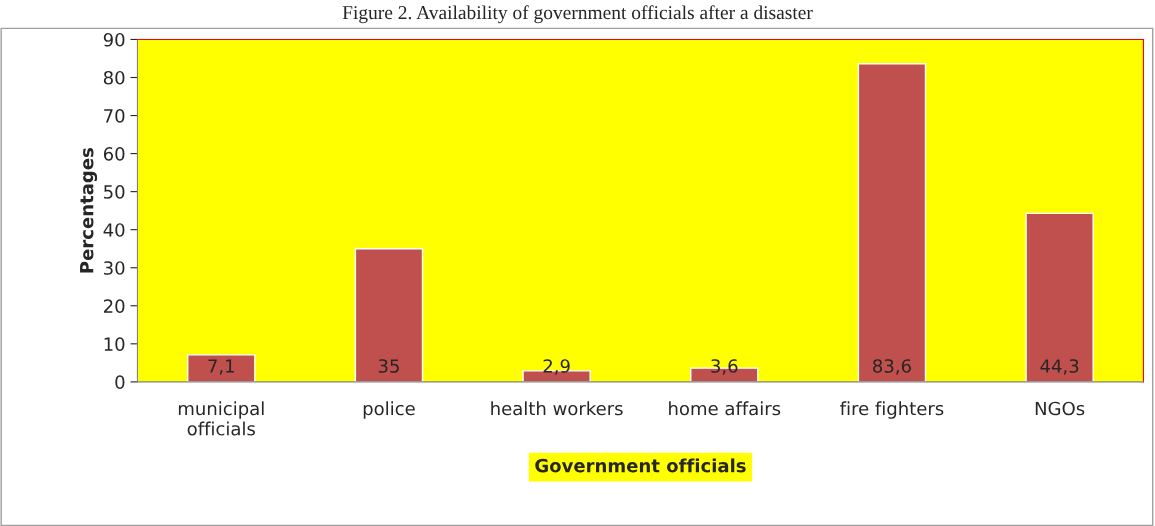 The height and width of the screenshot is (526, 1155). Describe the element at coordinates (725, 408) in the screenshot. I see `x-tick-label: home affairs` at that location.